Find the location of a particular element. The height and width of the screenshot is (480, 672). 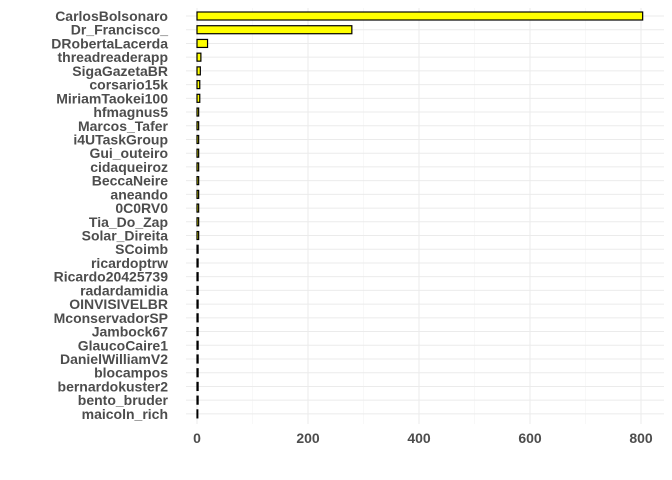

x-tick-labels: 0 200 400 600 800 is located at coordinates (423, 438).